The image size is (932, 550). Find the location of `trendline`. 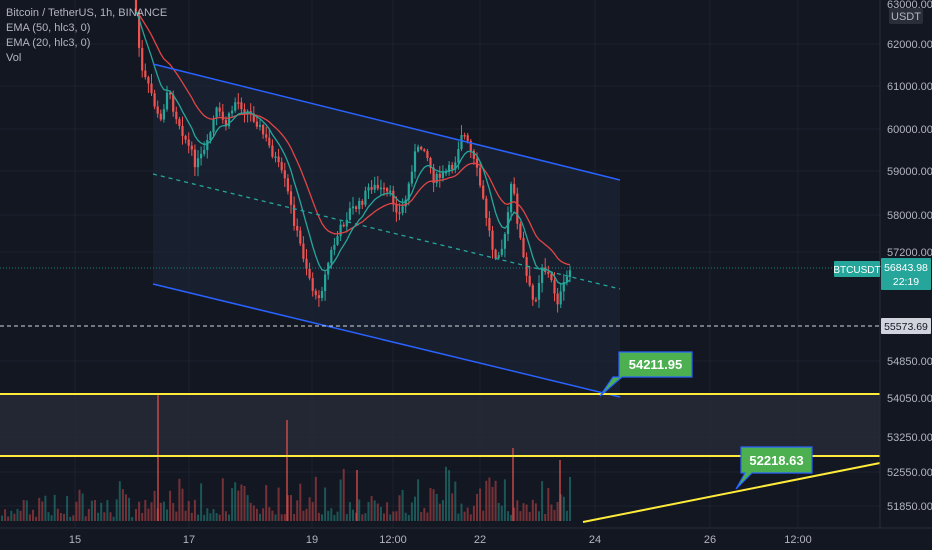

trendline is located at coordinates (731, 492).